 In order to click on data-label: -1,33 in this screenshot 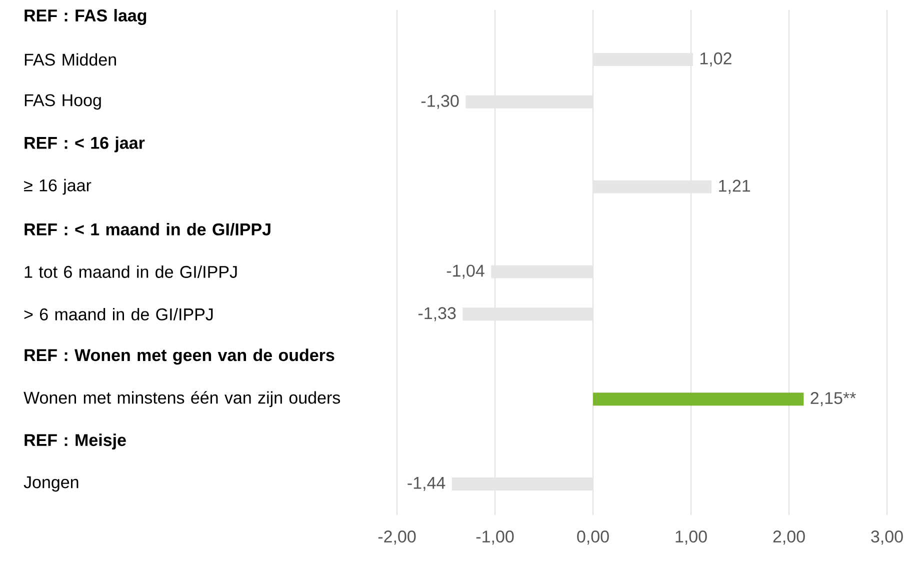, I will do `click(437, 314)`.